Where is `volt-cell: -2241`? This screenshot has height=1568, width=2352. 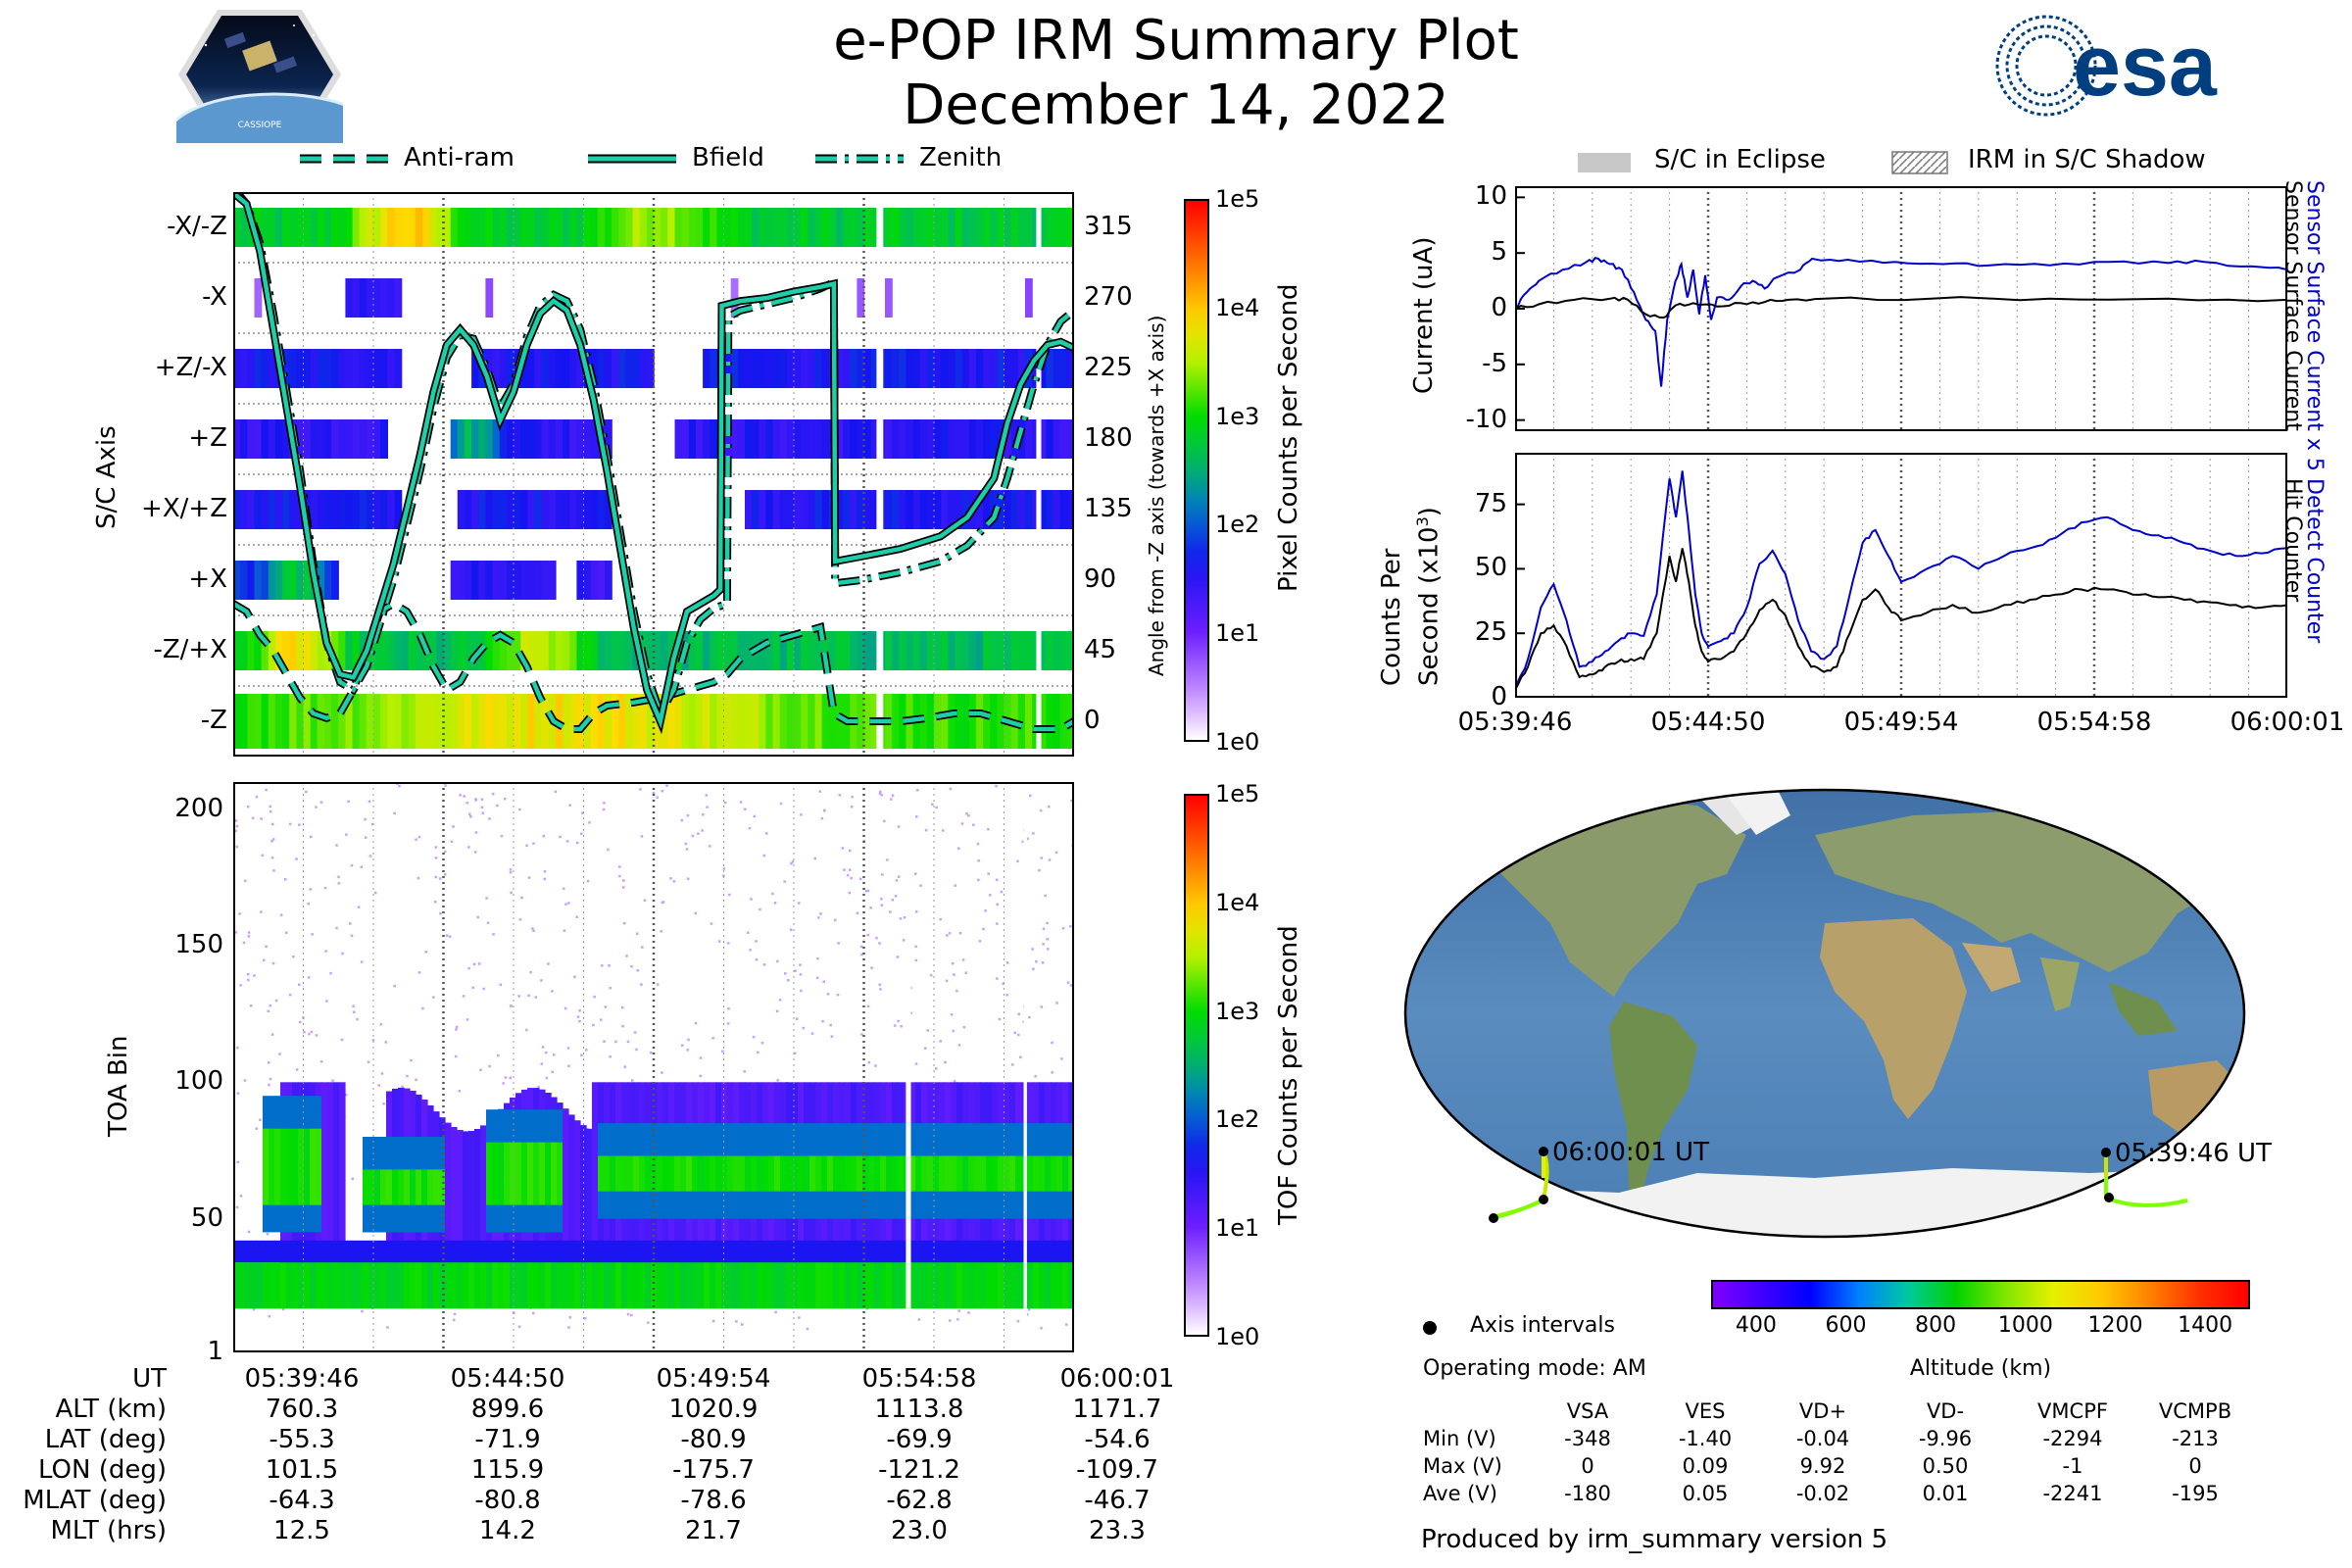 volt-cell: -2241 is located at coordinates (2072, 1493).